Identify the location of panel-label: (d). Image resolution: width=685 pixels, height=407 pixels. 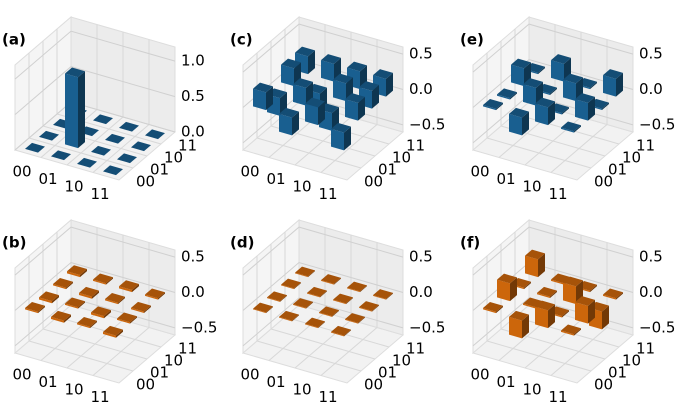
(242, 243).